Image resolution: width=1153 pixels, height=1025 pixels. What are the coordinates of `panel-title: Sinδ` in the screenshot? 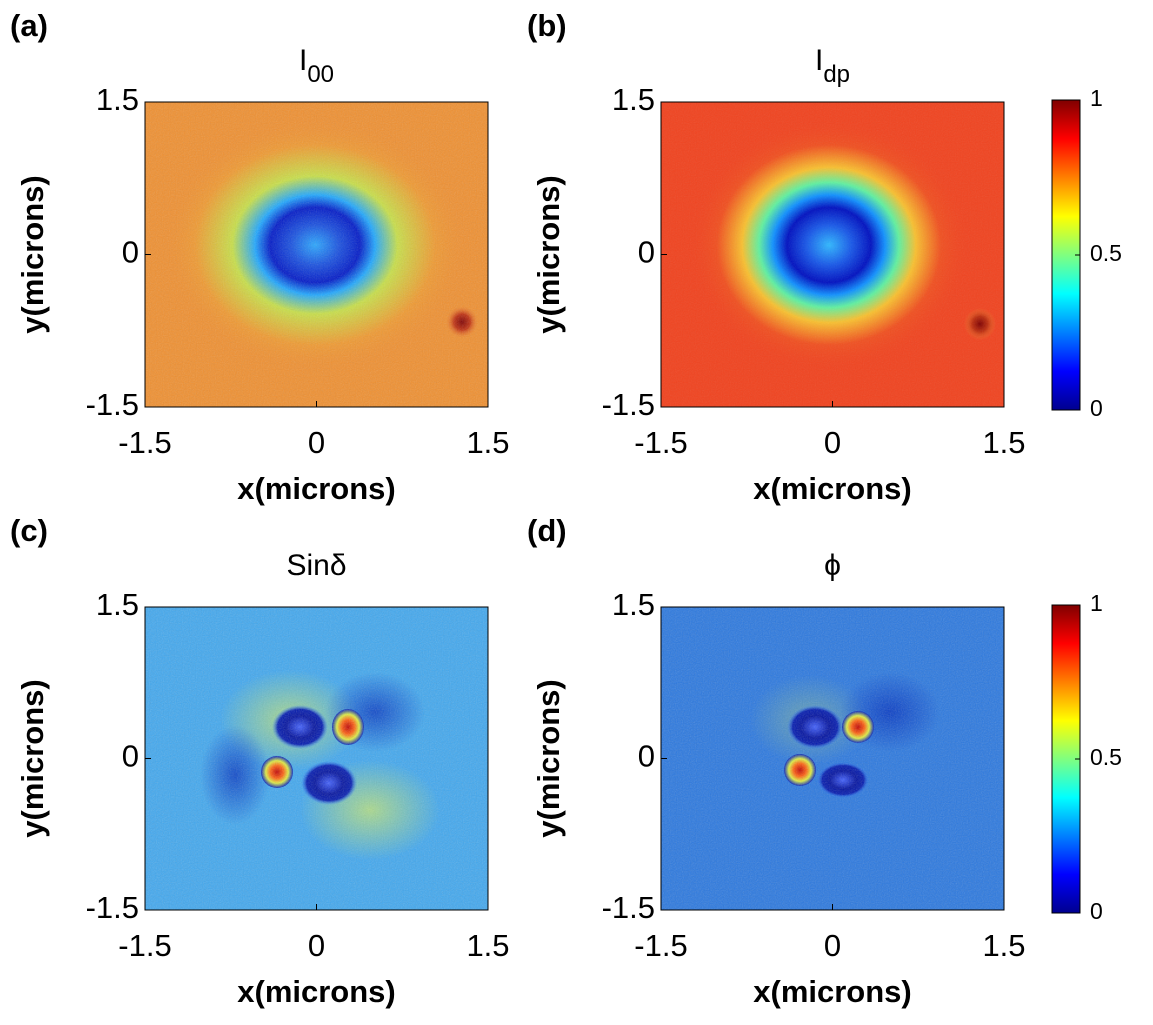 It's located at (316, 565).